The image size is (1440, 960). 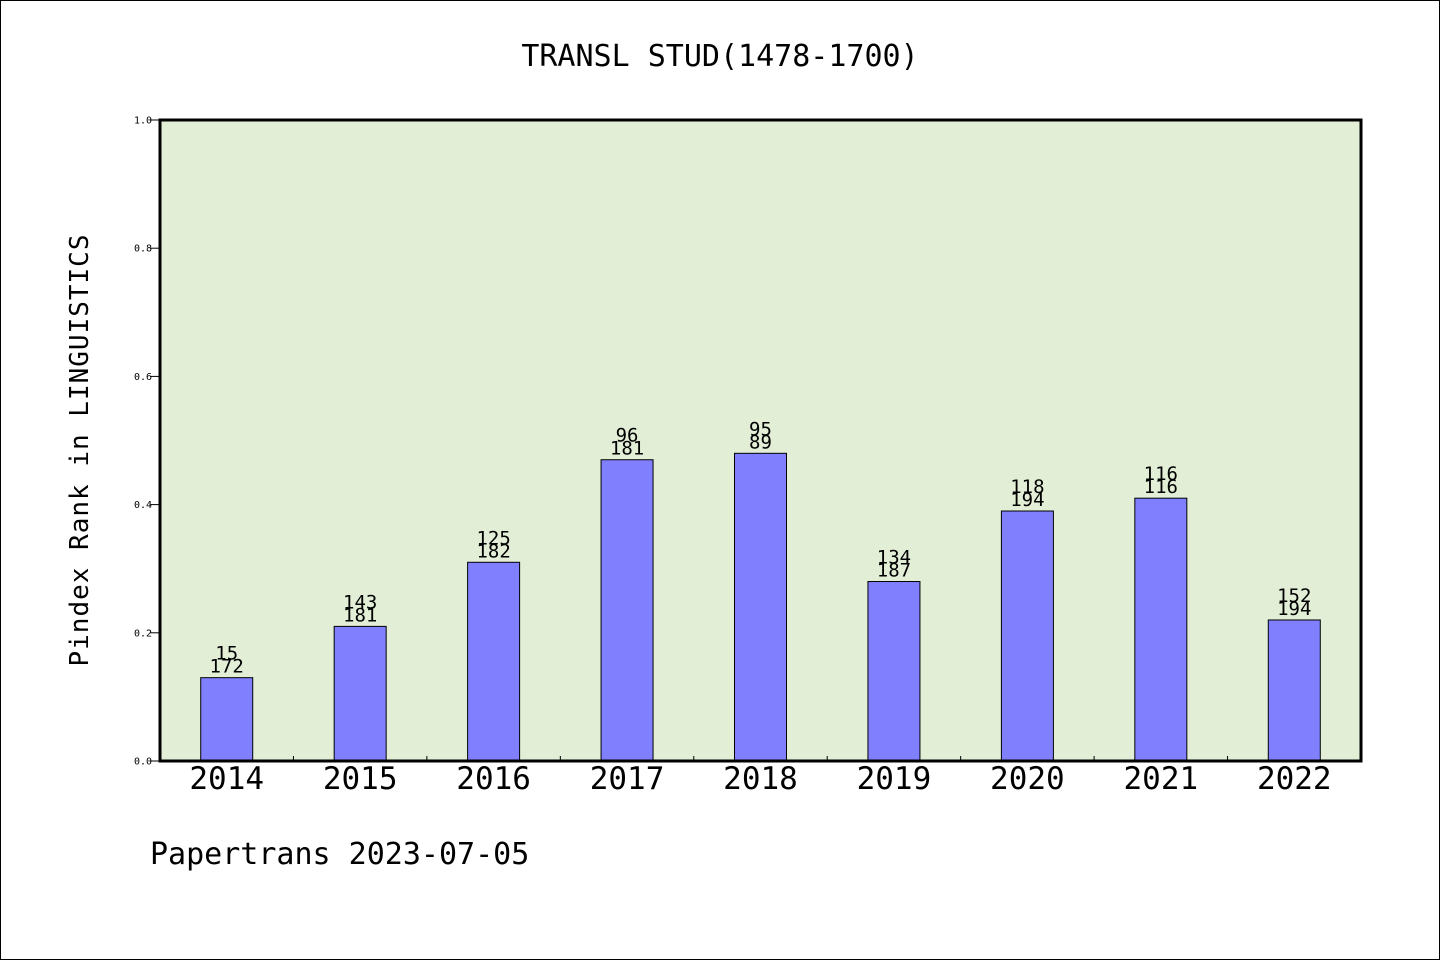 I want to click on data-label-bottom-2017: 181, so click(x=627, y=449).